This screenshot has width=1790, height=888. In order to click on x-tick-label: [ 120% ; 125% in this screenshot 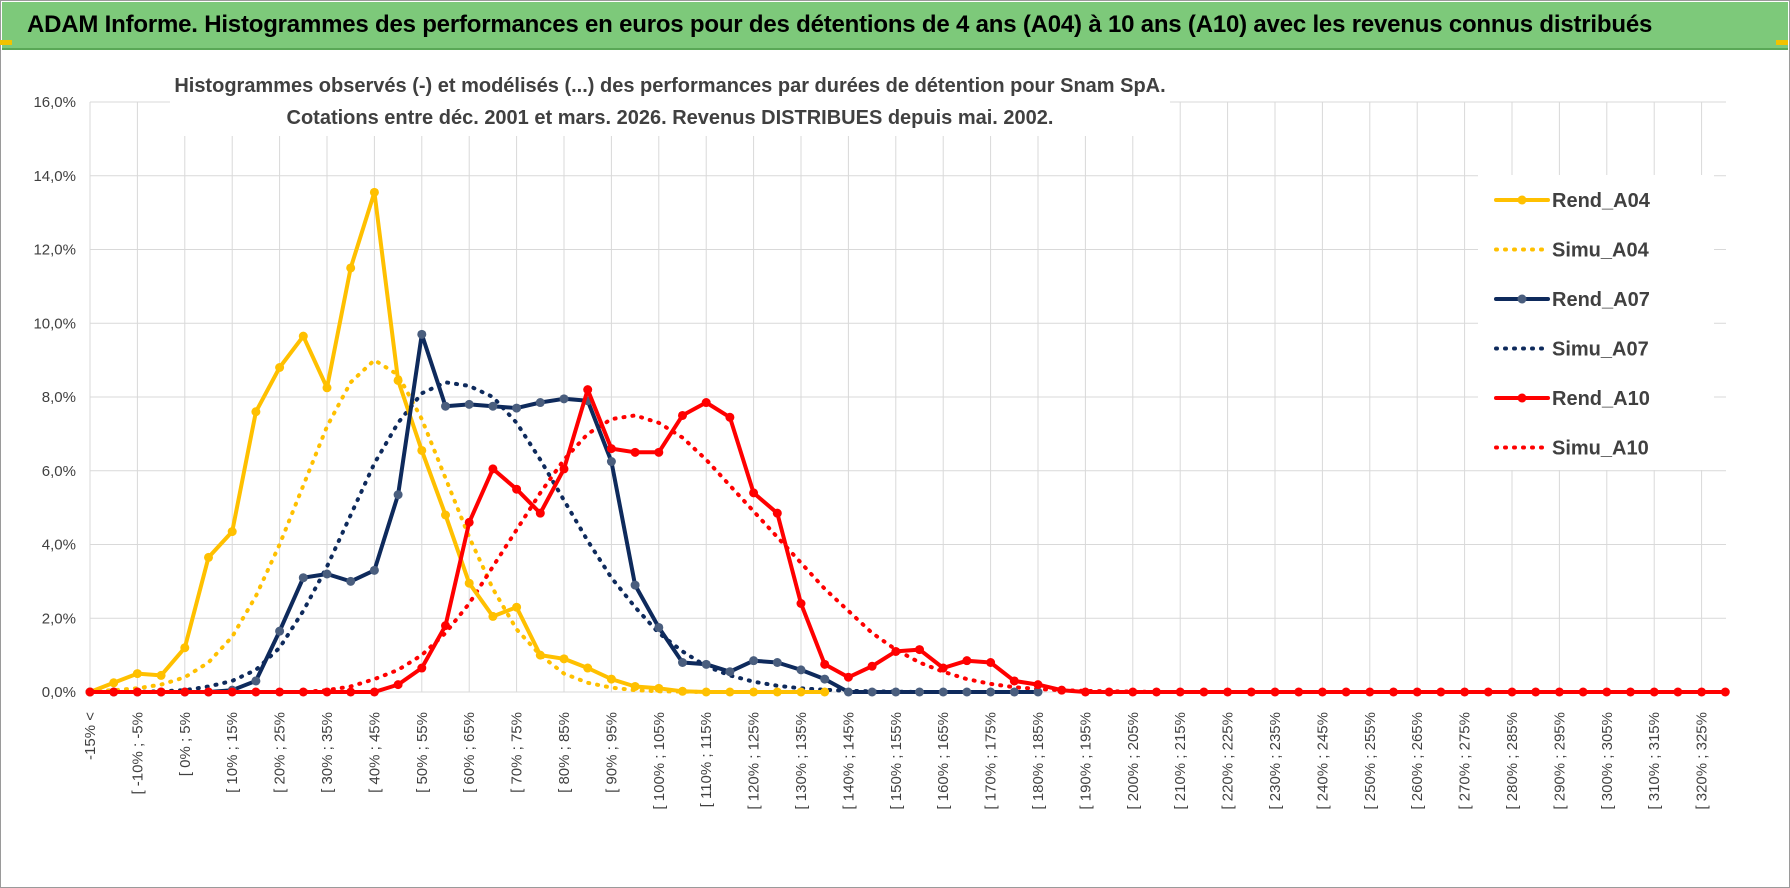, I will do `click(754, 761)`.